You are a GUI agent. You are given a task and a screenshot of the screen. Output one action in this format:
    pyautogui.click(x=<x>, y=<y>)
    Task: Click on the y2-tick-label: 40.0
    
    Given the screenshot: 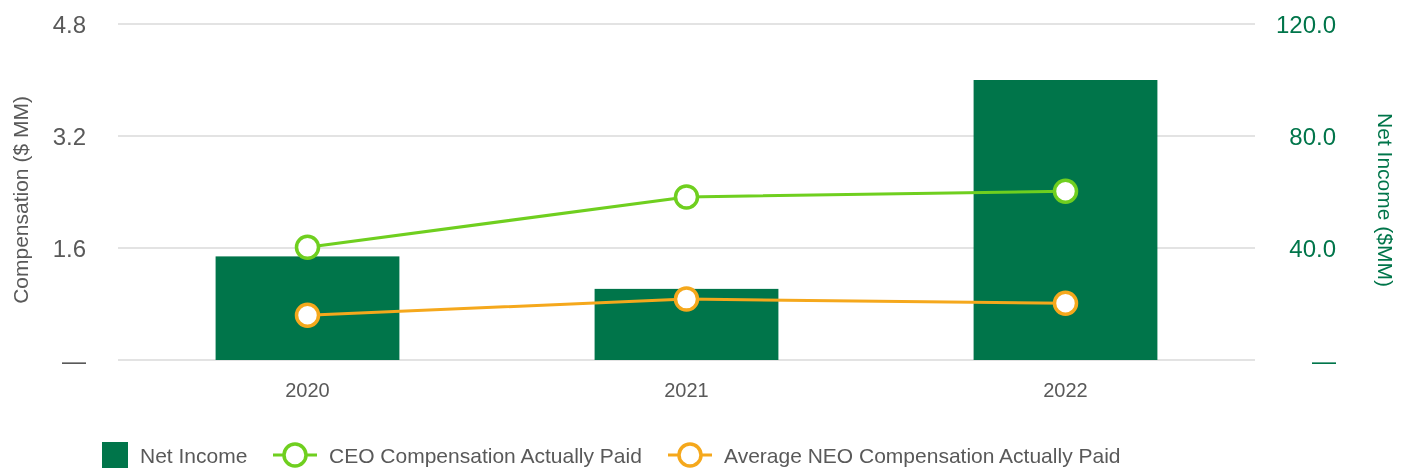 What is the action you would take?
    pyautogui.click(x=1312, y=248)
    